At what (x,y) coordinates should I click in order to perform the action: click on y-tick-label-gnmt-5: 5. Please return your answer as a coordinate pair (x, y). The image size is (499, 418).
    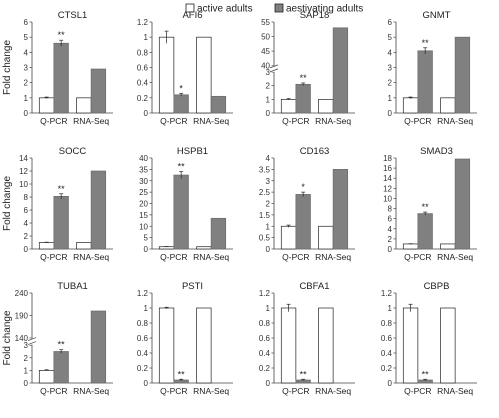
    Looking at the image, I should click on (390, 37).